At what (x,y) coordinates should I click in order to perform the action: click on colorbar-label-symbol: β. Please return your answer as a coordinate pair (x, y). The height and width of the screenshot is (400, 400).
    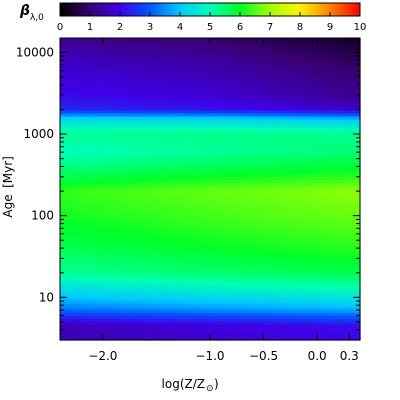
    Looking at the image, I should click on (24, 11).